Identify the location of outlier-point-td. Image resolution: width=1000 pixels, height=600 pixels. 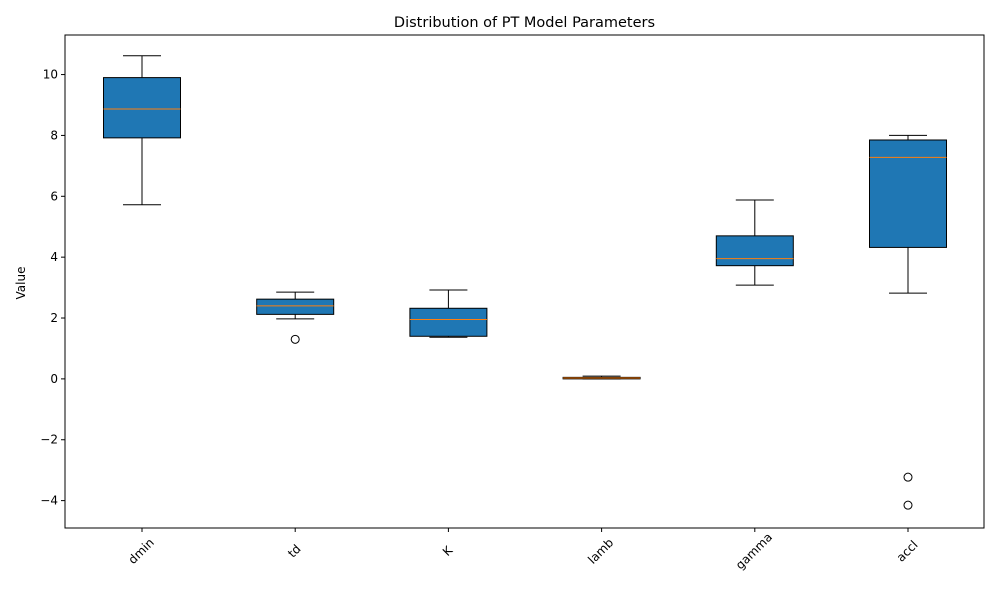
(295, 339).